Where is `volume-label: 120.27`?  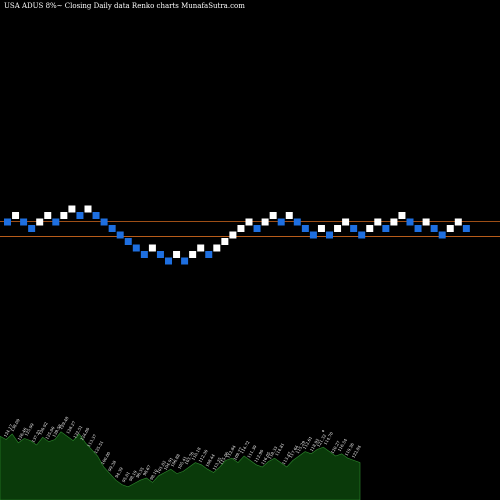 volume-label: 120.27 is located at coordinates (336, 446).